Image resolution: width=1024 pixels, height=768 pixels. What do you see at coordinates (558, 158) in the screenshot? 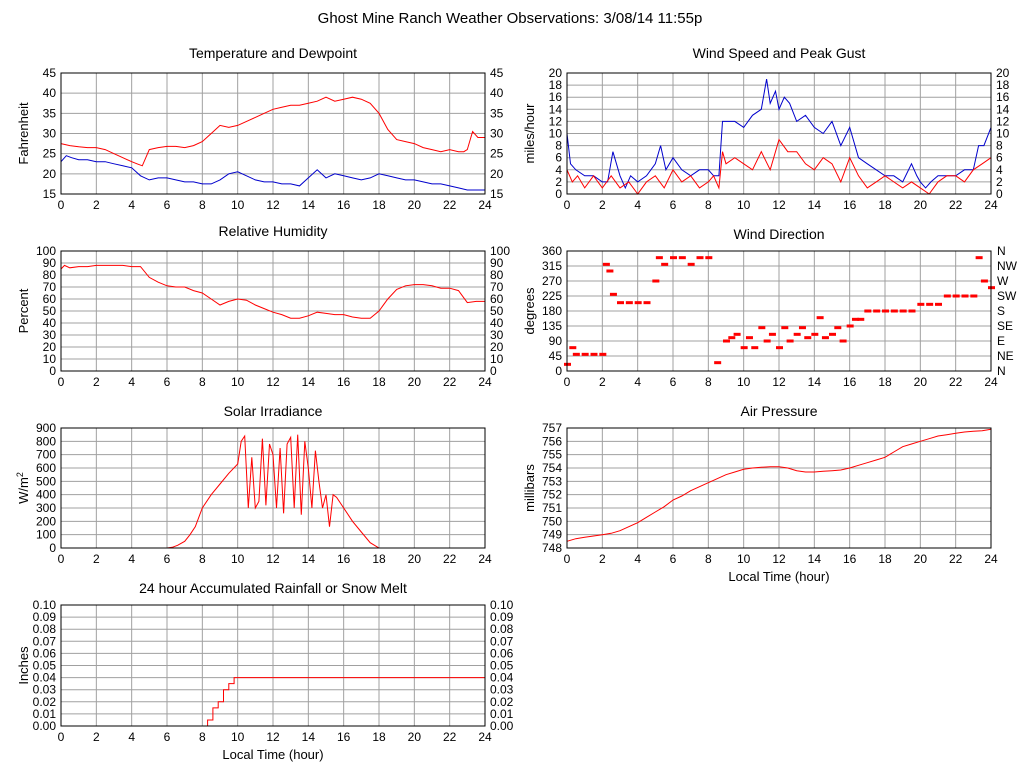
I see `y-tick-label: 6` at bounding box center [558, 158].